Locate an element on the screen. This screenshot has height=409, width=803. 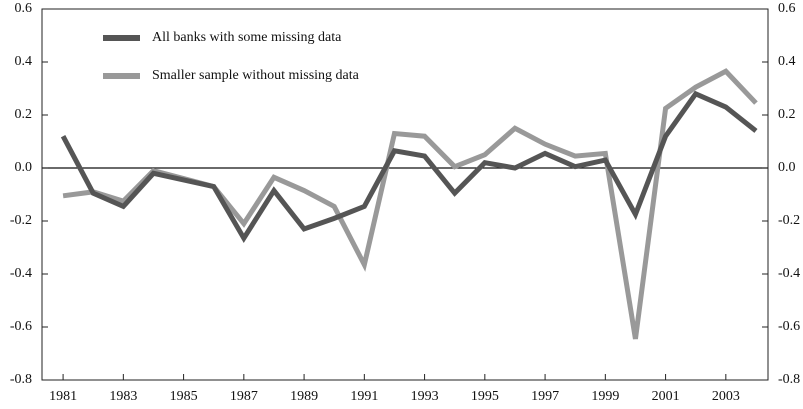
x-tick-label: 1989 is located at coordinates (304, 396).